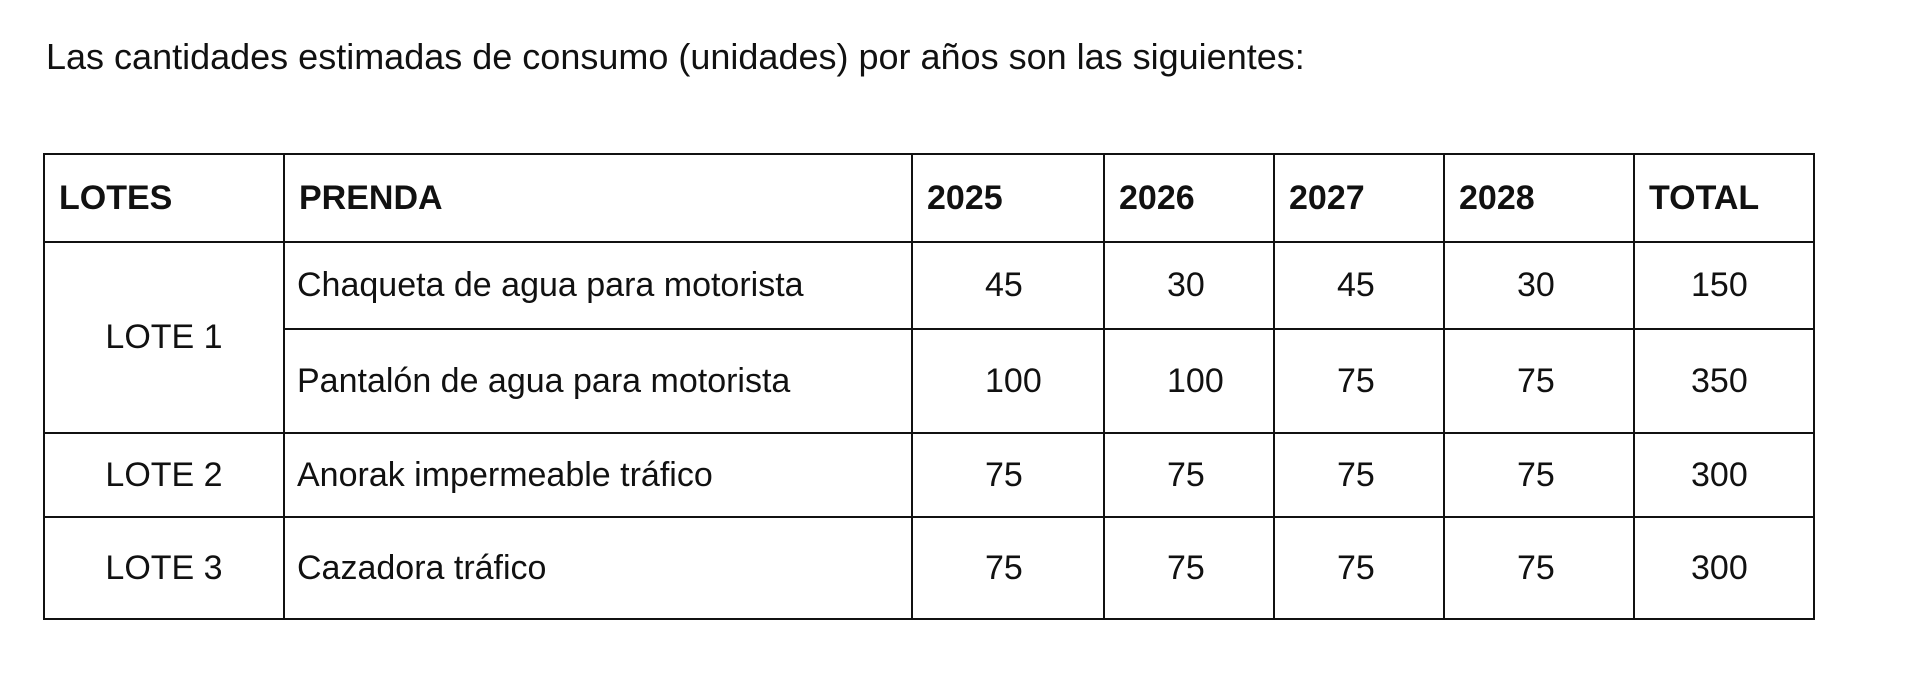 This screenshot has height=681, width=1920. Describe the element at coordinates (1724, 198) in the screenshot. I see `header-total: TOTAL` at that location.